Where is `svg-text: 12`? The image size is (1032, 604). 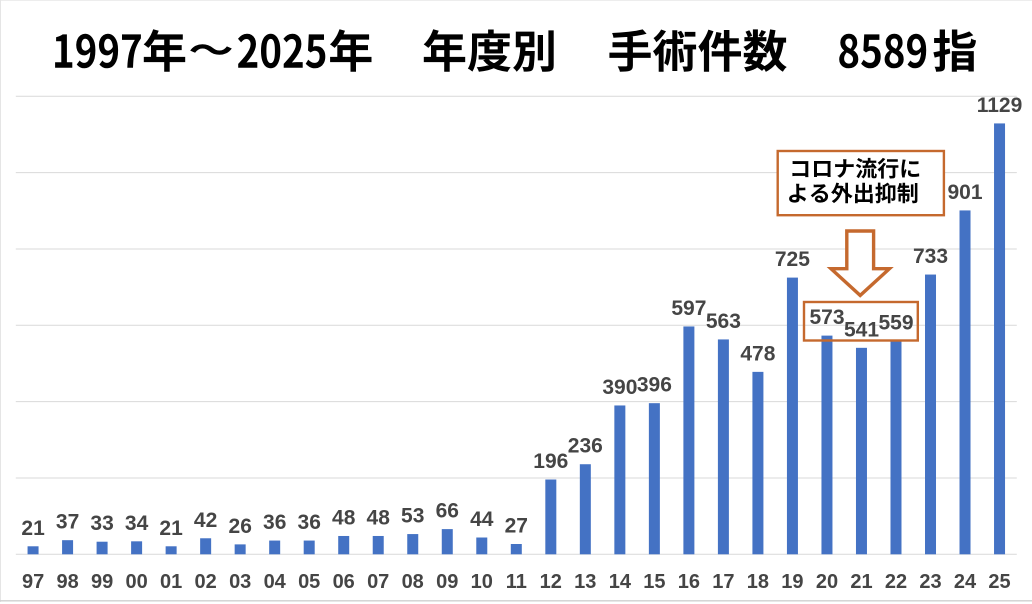
svg-text: 12 is located at coordinates (551, 582).